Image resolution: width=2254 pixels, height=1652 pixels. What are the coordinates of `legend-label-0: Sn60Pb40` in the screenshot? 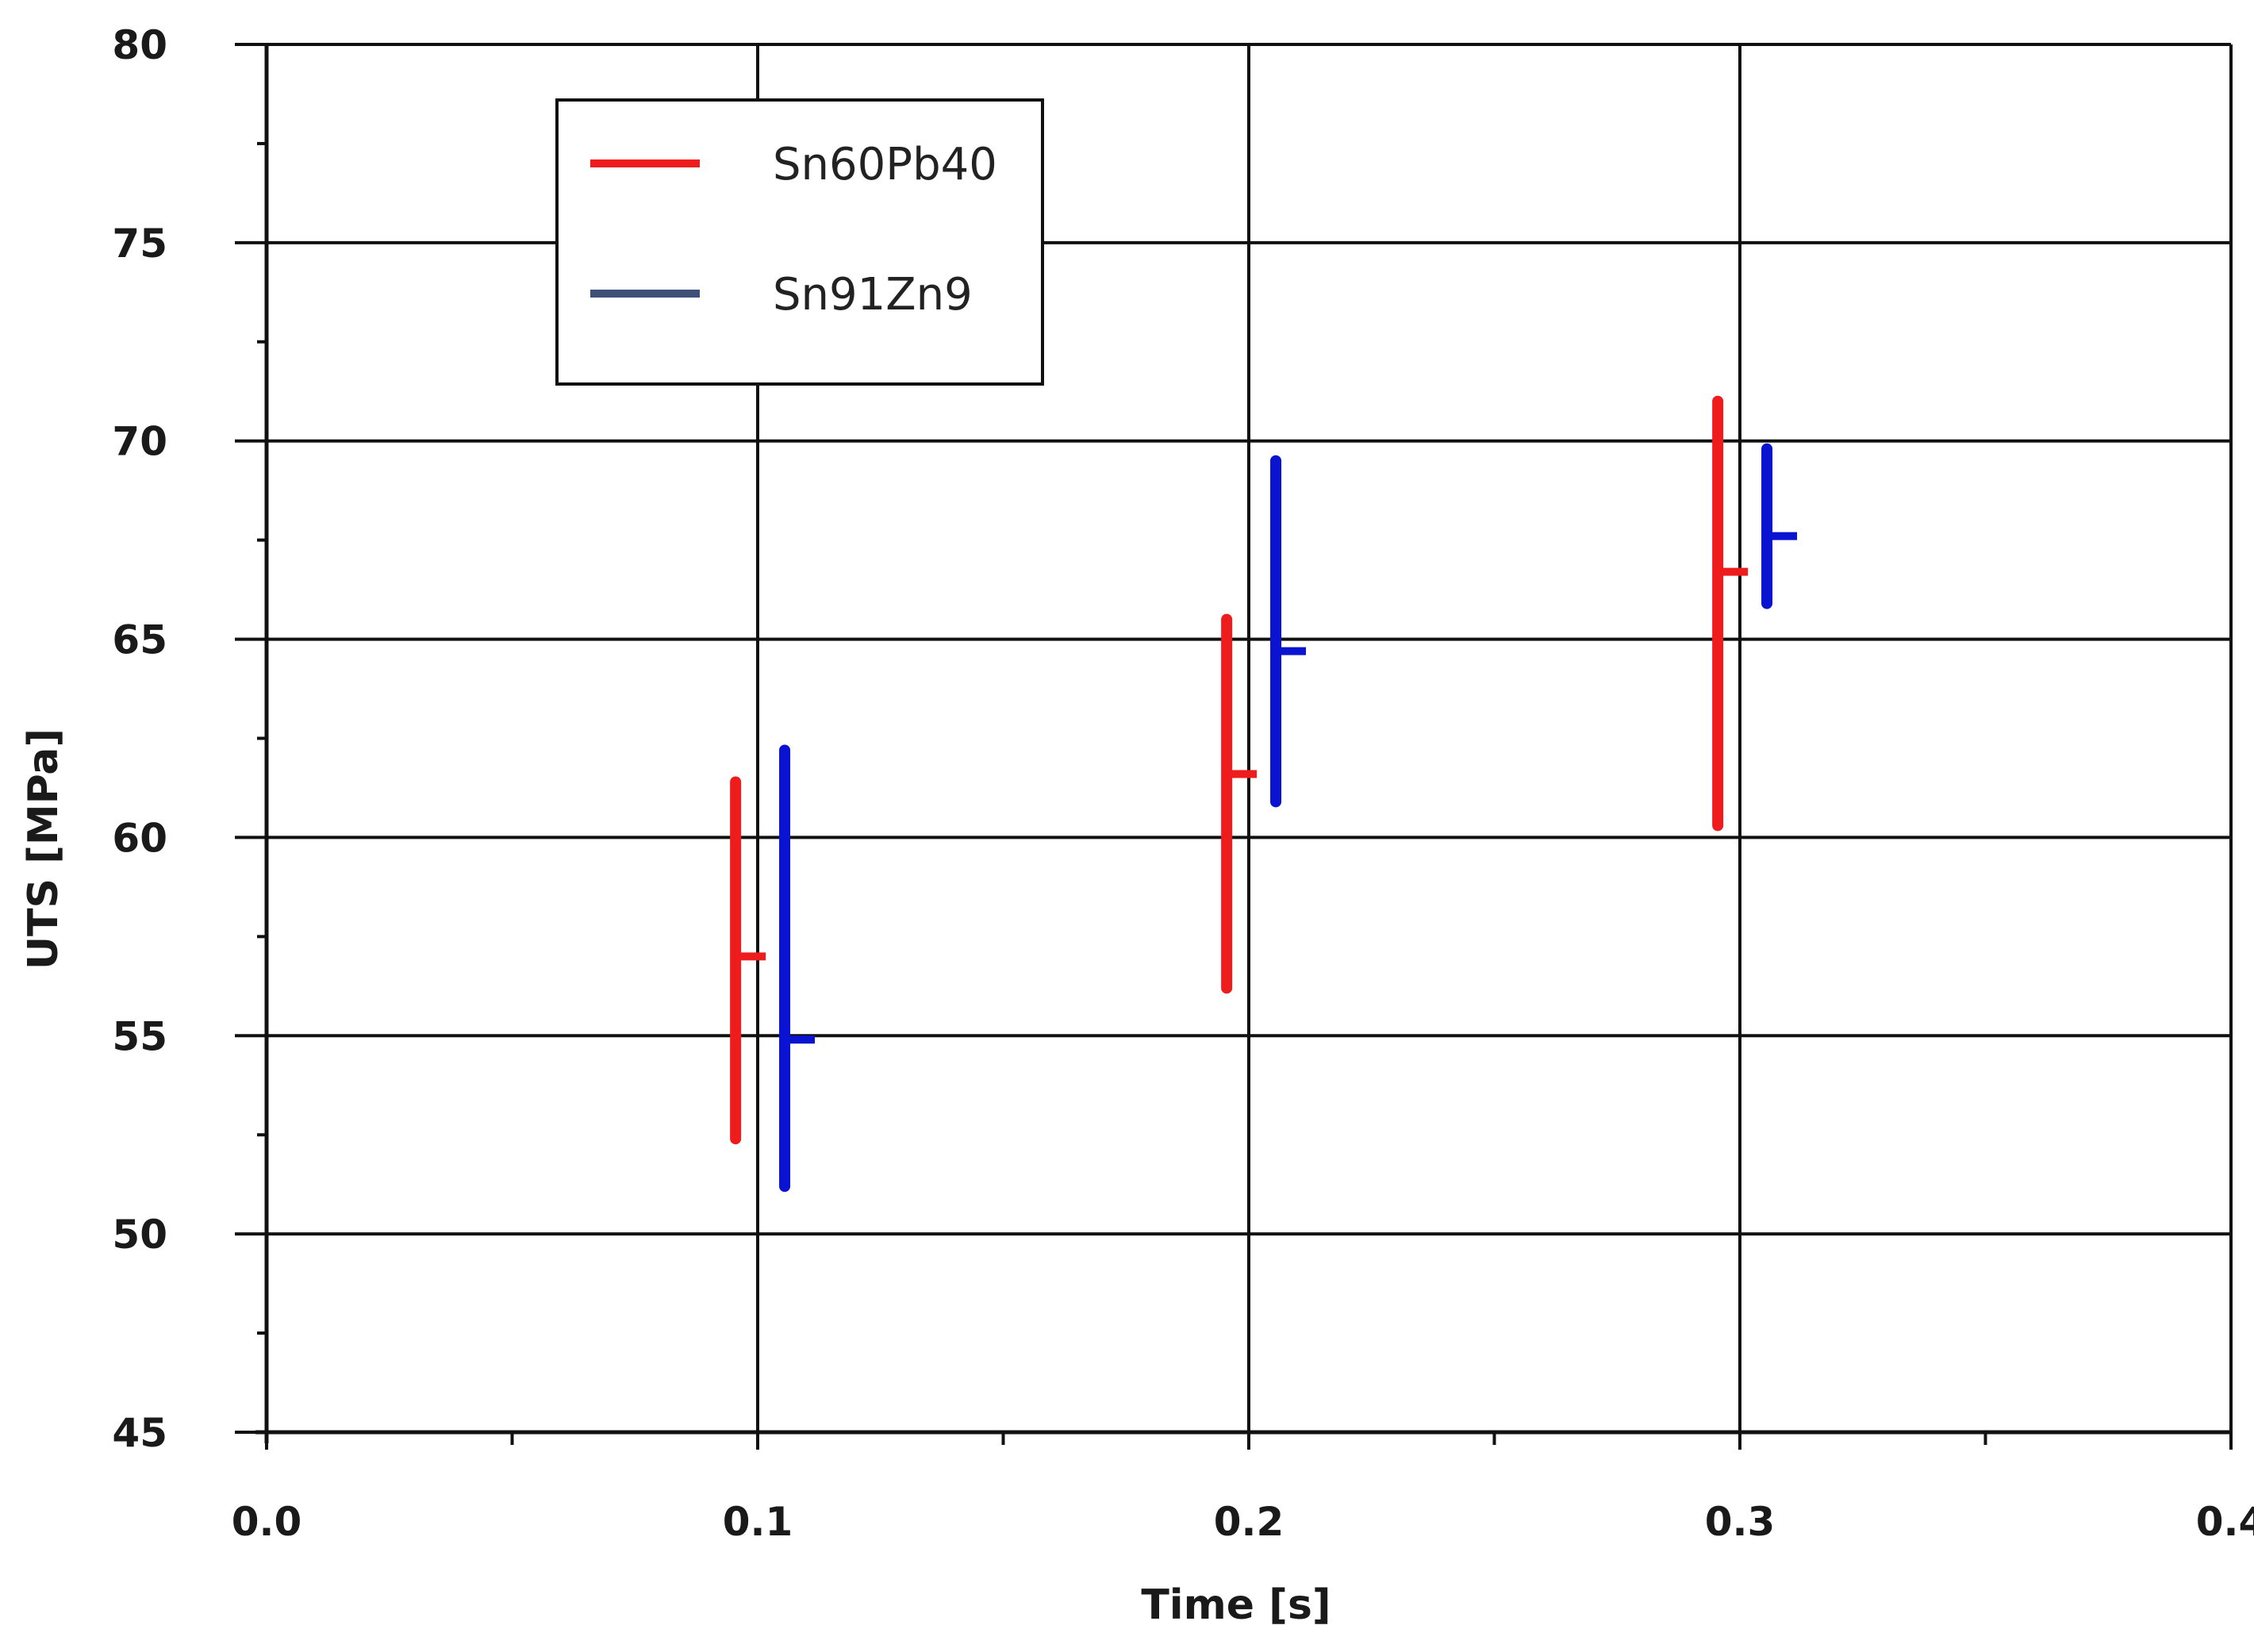 It's located at (885, 164).